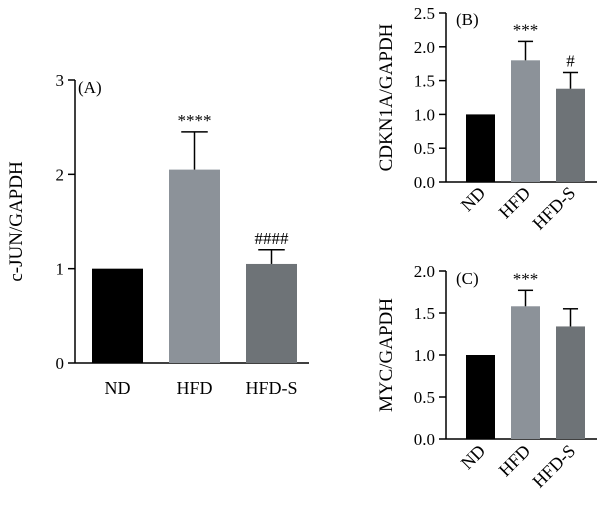 This screenshot has height=513, width=600. Describe the element at coordinates (386, 355) in the screenshot. I see `y-axis-title: MYC/GAPDH` at that location.